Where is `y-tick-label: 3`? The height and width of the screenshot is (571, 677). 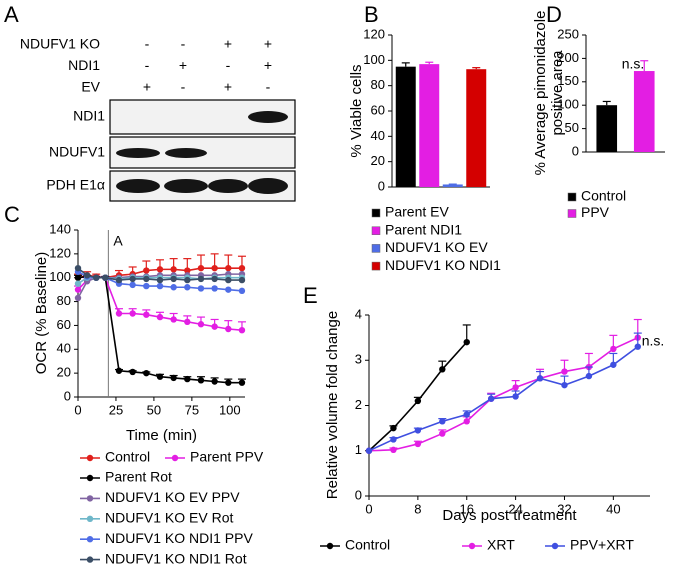
y-tick-label: 3 is located at coordinates (358, 359).